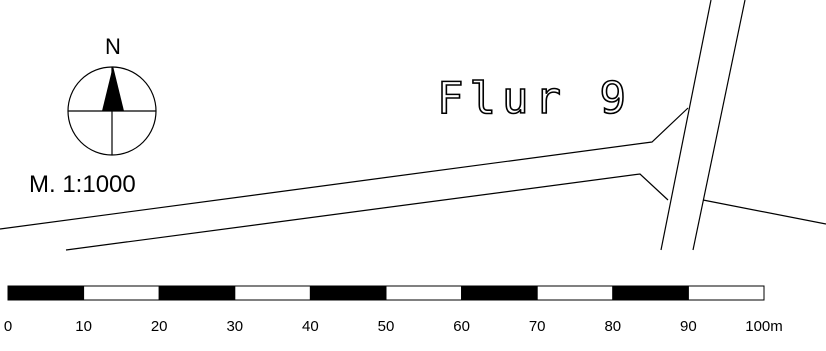 This screenshot has height=351, width=826. What do you see at coordinates (534, 98) in the screenshot?
I see `parcel-label: Flur 9` at bounding box center [534, 98].